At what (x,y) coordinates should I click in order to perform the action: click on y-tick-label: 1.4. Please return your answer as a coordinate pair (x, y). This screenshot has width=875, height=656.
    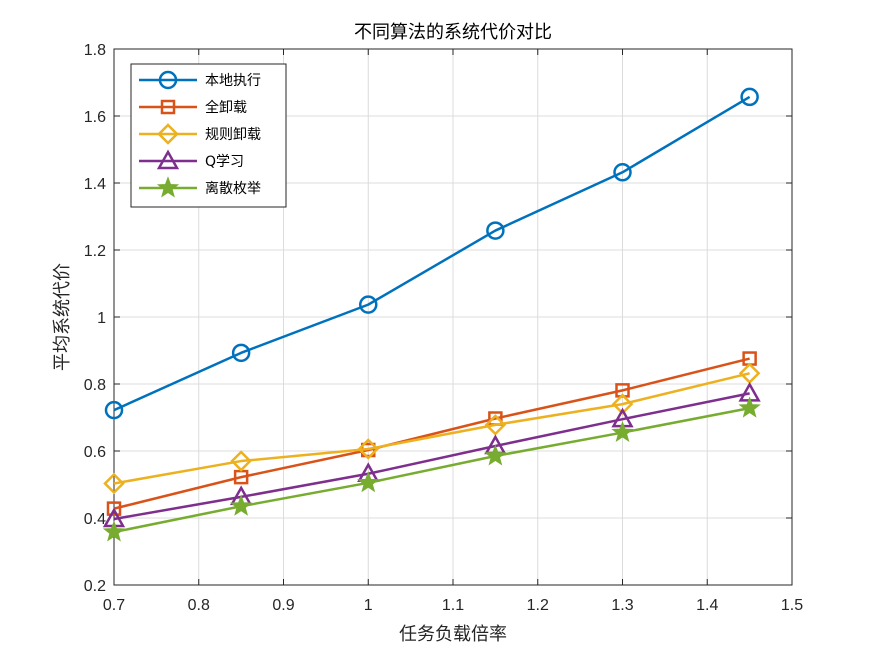
    Looking at the image, I should click on (95, 184).